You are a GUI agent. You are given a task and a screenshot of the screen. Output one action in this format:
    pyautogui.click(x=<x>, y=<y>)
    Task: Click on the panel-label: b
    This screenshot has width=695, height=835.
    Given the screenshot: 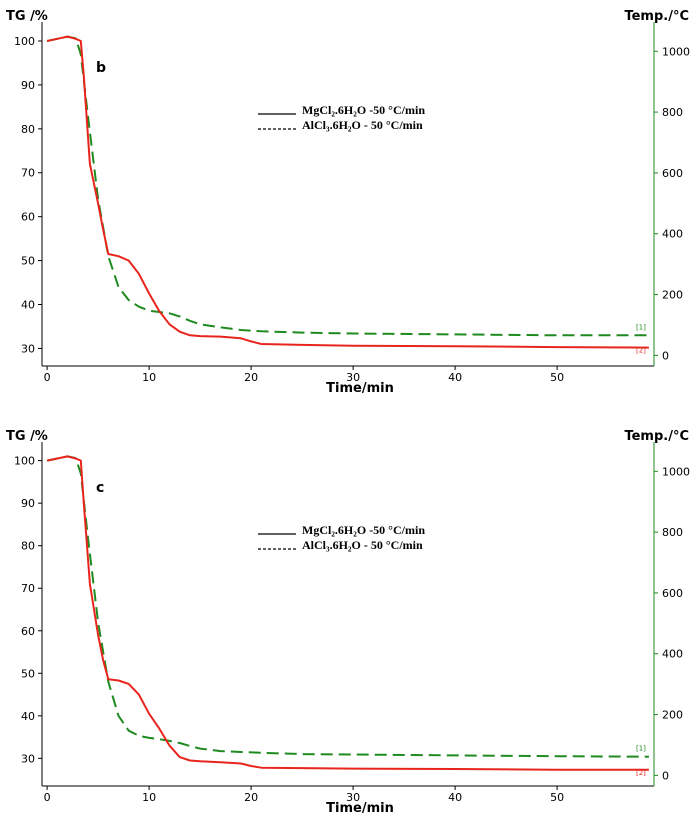 What is the action you would take?
    pyautogui.click(x=101, y=68)
    